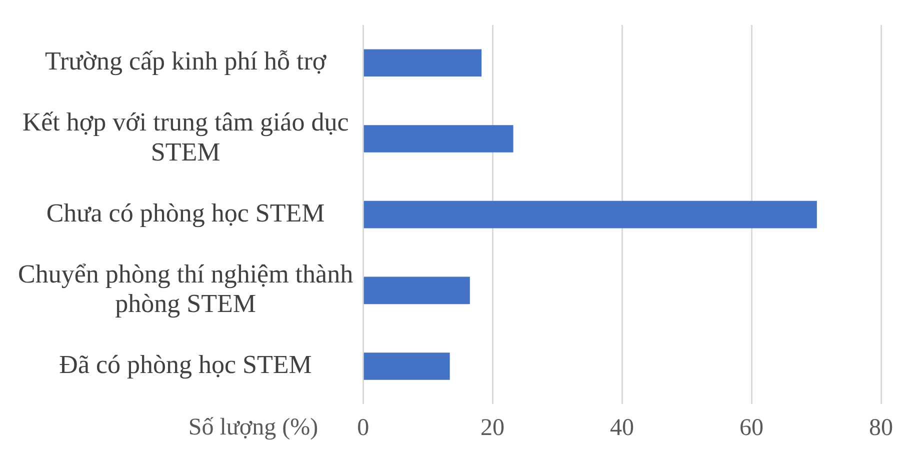 The width and height of the screenshot is (903, 457). I want to click on x-tick-label: 20, so click(492, 427).